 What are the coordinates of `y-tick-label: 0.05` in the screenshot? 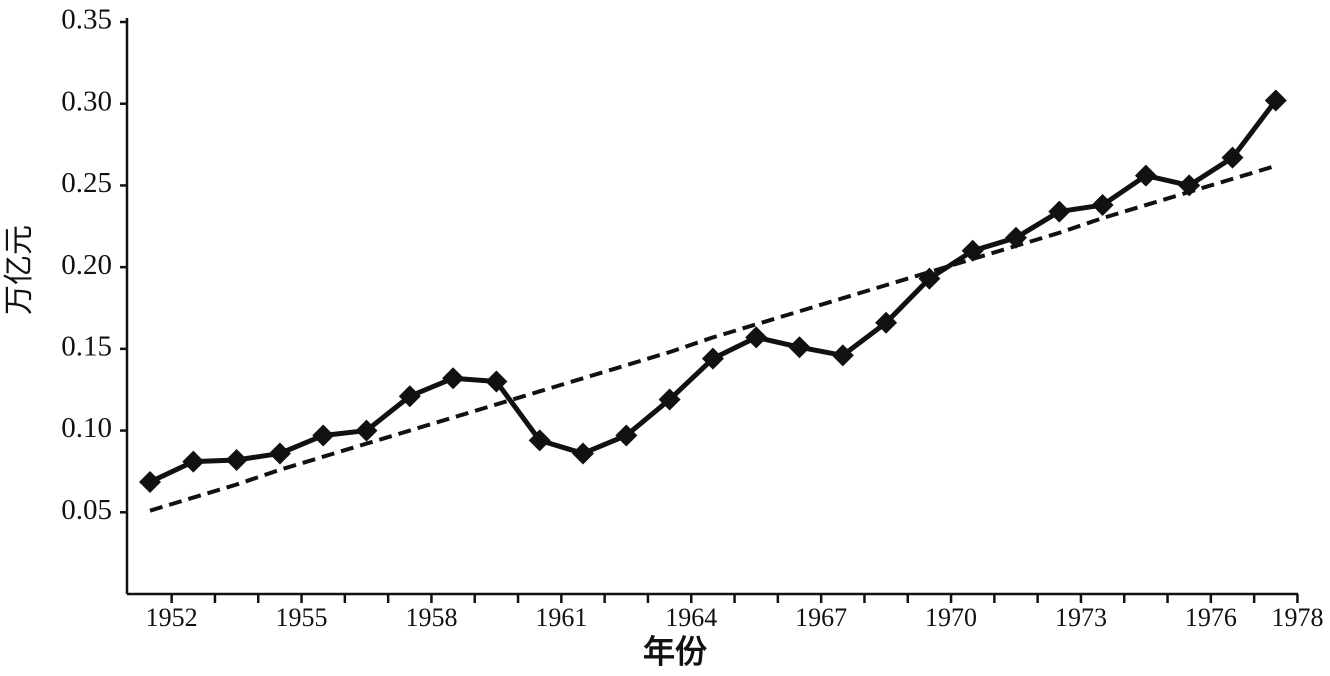 It's located at (86, 510).